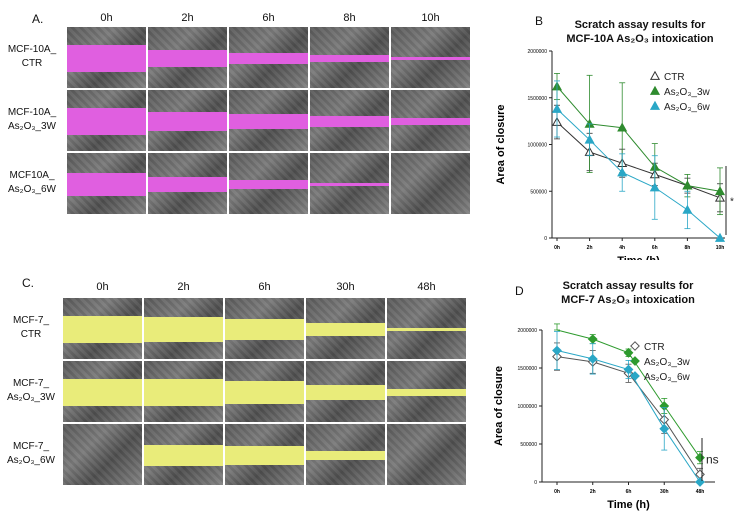 The image size is (745, 515). Describe the element at coordinates (687, 92) in the screenshot. I see `legend-label-As2O3_3w: As₂O₃_3w` at that location.